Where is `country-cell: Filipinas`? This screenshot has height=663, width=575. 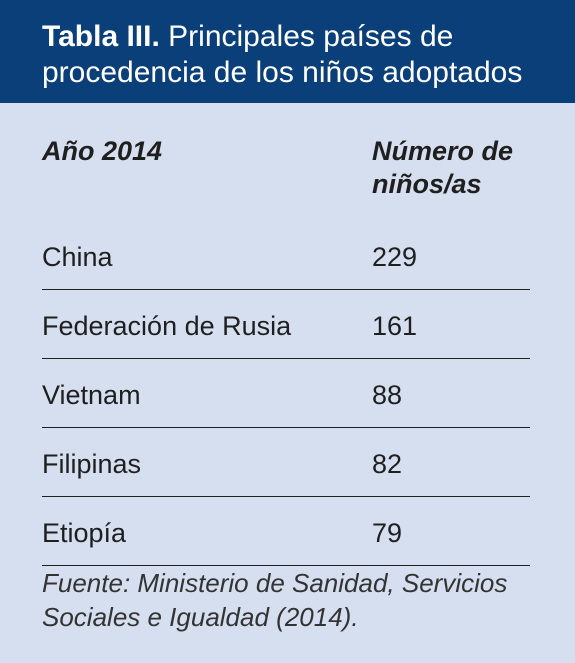
country-cell: Filipinas is located at coordinates (92, 464).